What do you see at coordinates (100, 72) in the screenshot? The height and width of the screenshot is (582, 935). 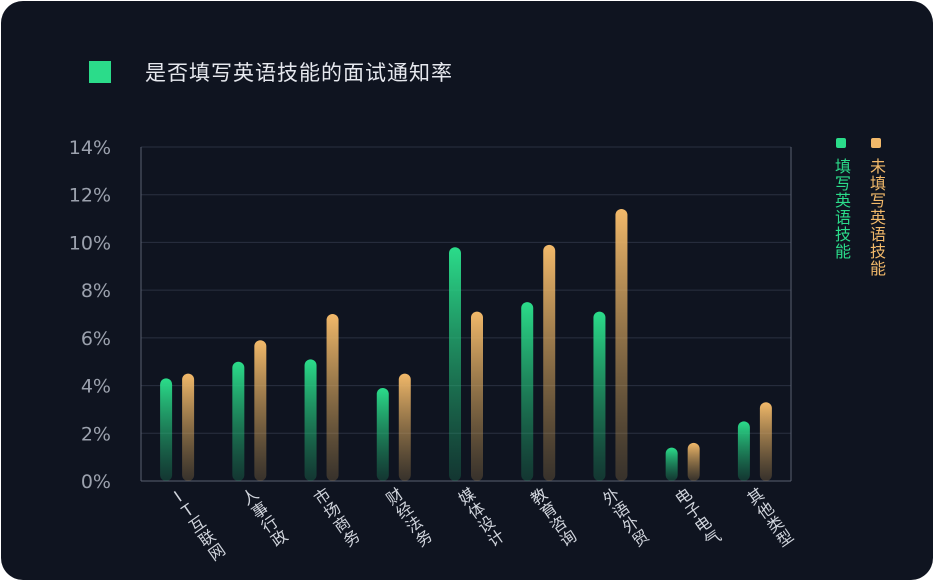 I see `title-legend-swatch` at bounding box center [100, 72].